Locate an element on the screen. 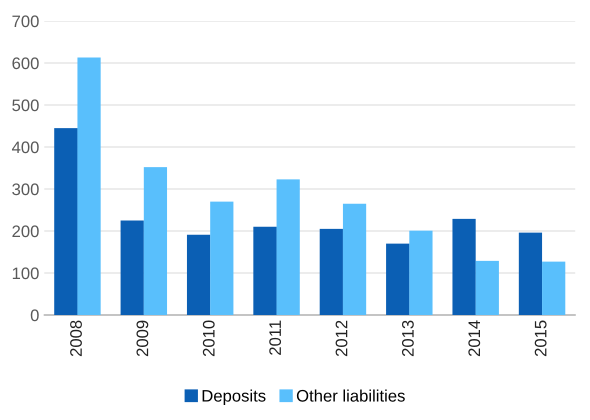  x-tick-label: 2010 is located at coordinates (208, 338).